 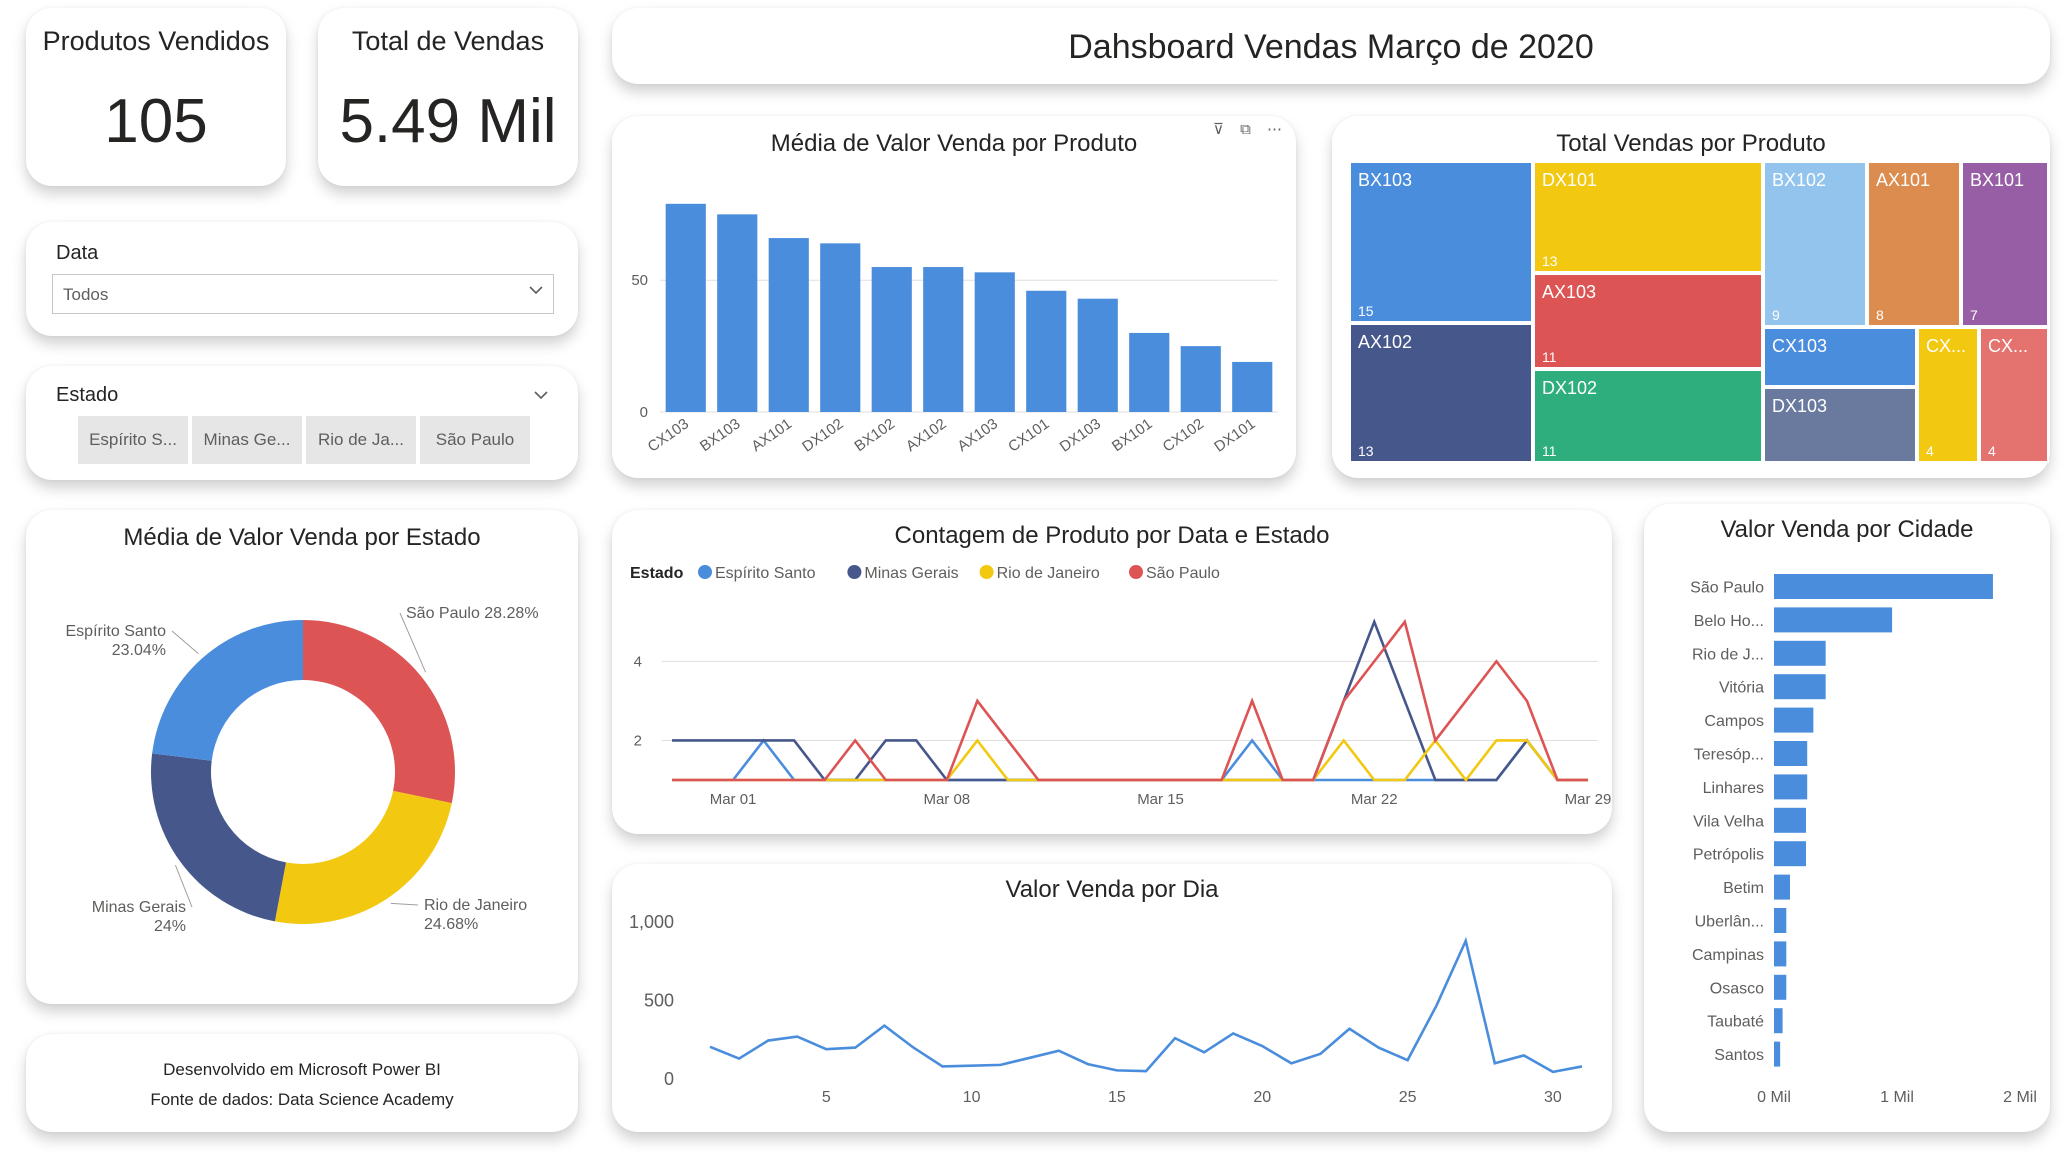 I want to click on donut-label: Minas Gerais, so click(x=139, y=907).